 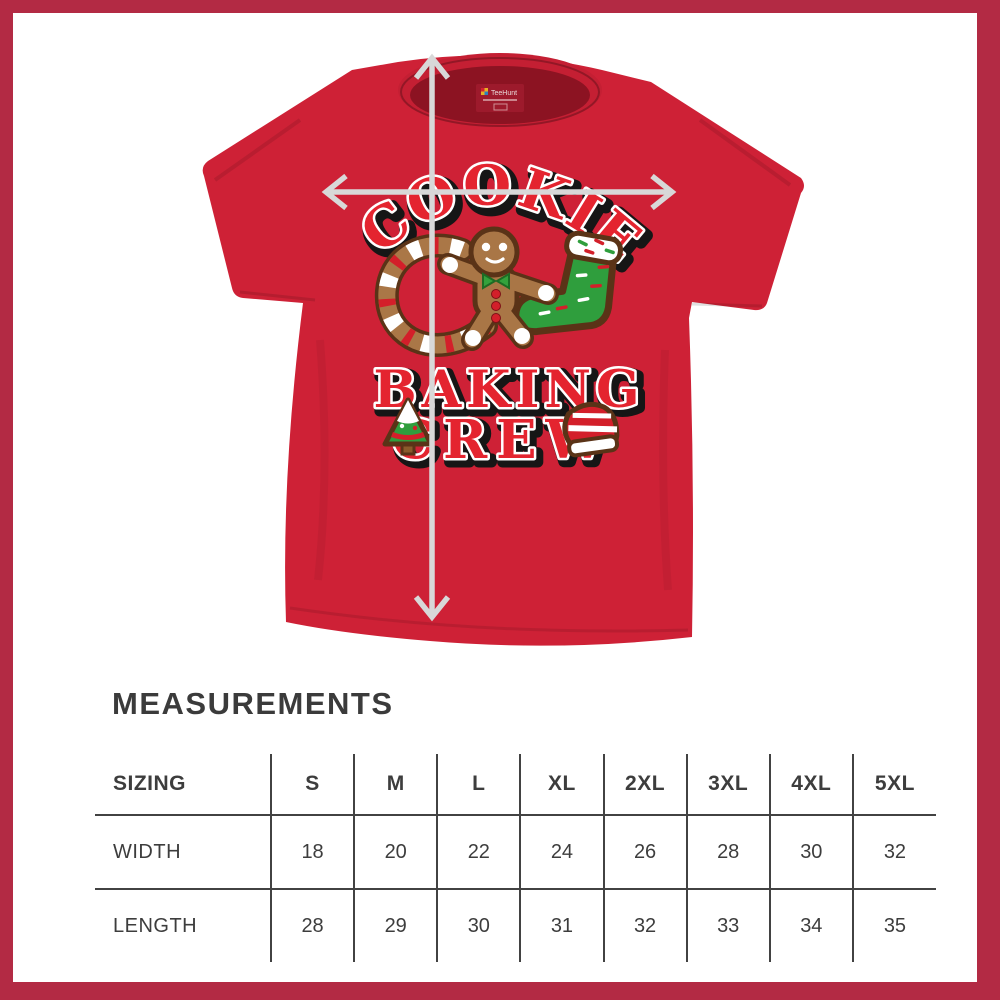 What do you see at coordinates (727, 785) in the screenshot?
I see `header-size-3xl: 3XL` at bounding box center [727, 785].